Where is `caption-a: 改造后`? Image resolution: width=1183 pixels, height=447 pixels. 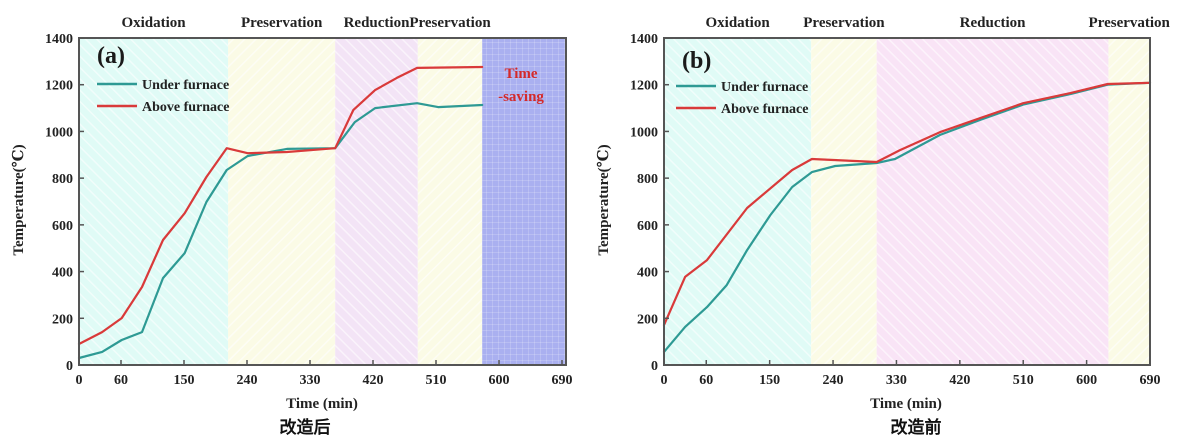 caption-a: 改造后 is located at coordinates (305, 427).